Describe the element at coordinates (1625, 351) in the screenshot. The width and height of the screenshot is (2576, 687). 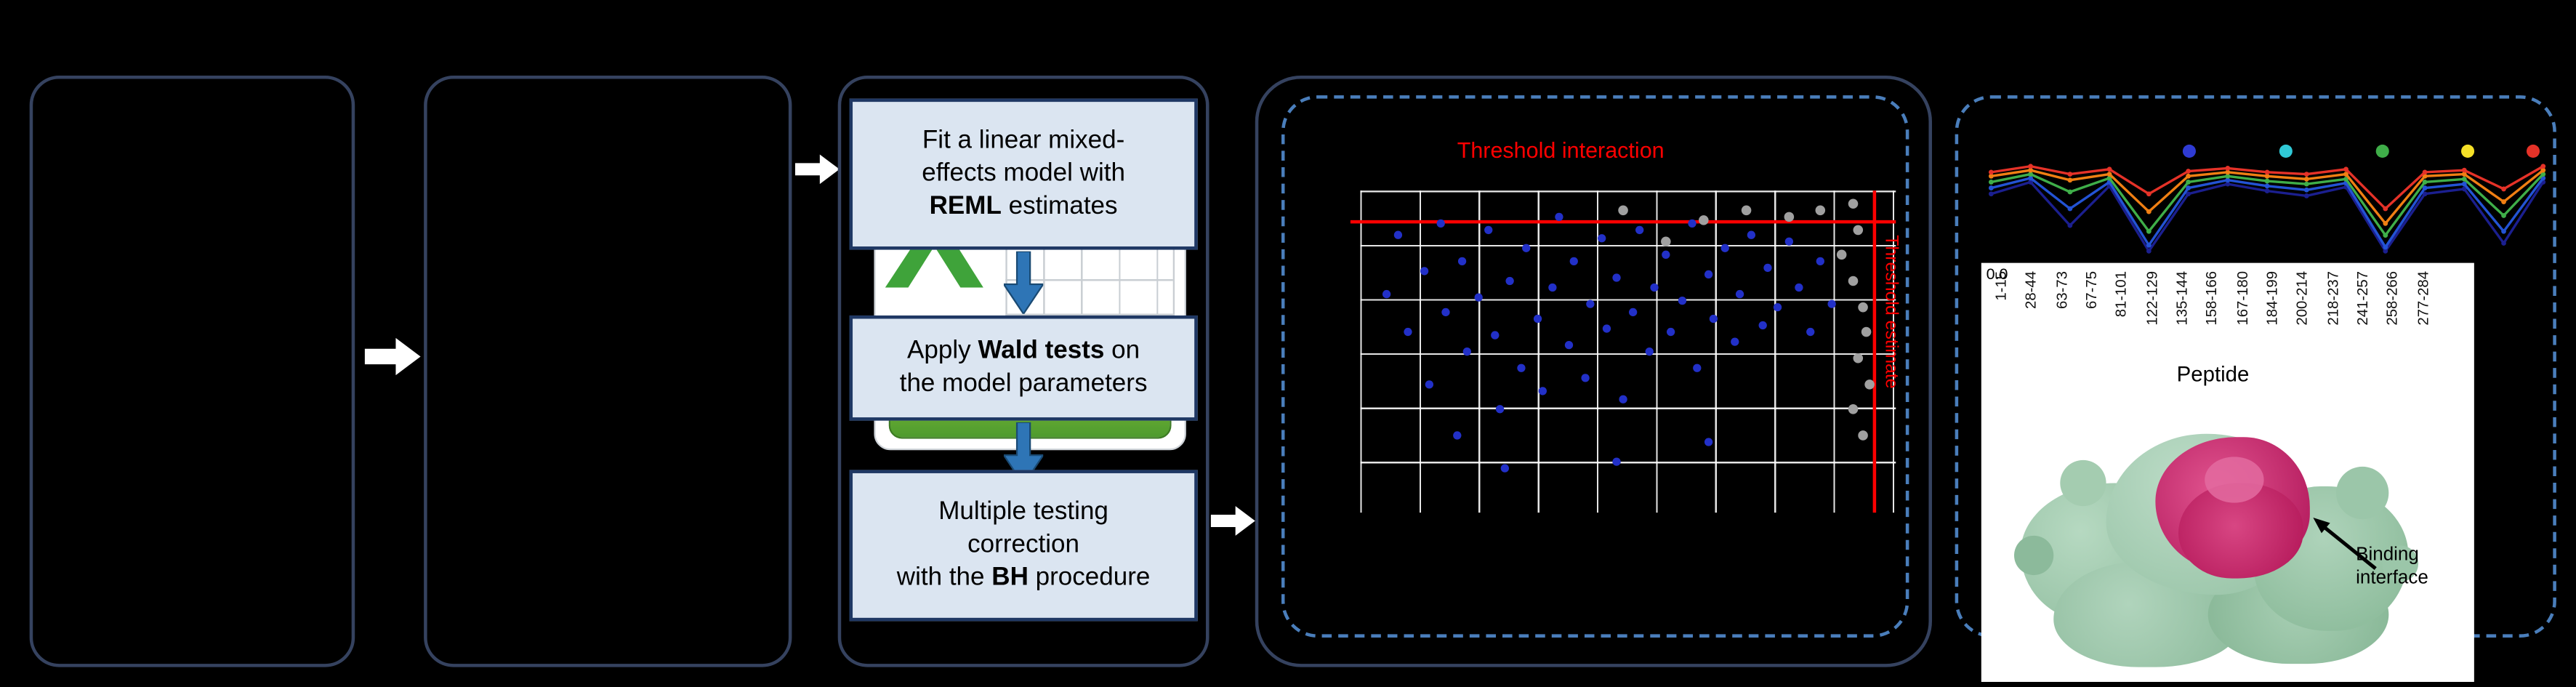
I see `scatter-plot: Threshold estimate` at that location.